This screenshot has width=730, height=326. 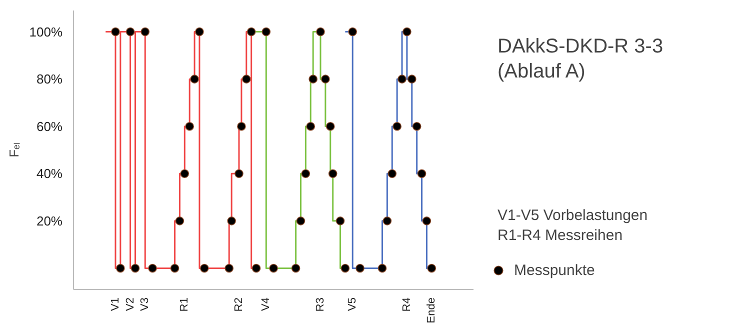 I want to click on x-tick-label: R4, so click(x=406, y=305).